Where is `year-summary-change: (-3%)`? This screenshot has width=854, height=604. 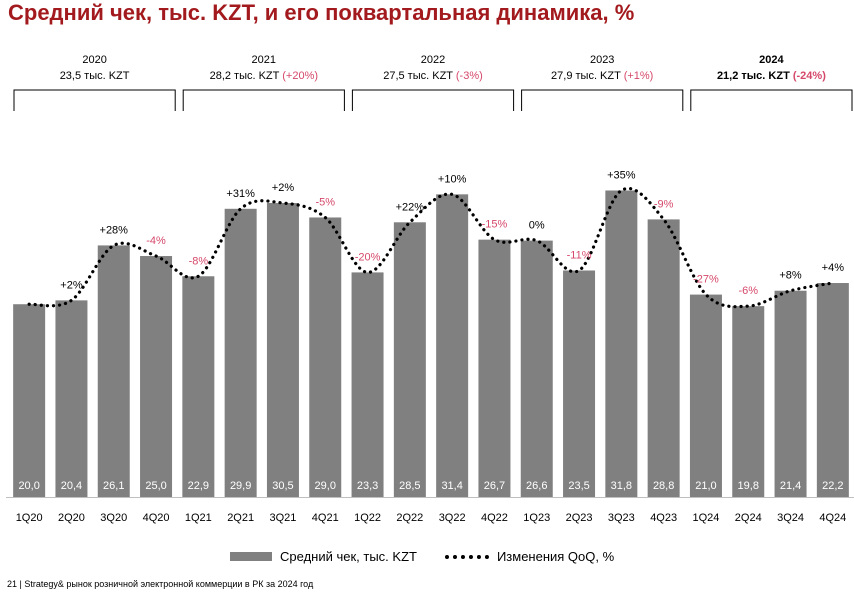 year-summary-change: (-3%) is located at coordinates (468, 76).